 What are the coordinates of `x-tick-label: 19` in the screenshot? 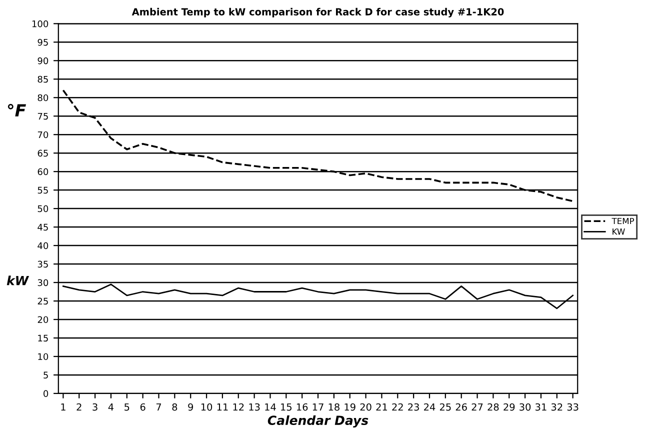 It's located at (350, 407).